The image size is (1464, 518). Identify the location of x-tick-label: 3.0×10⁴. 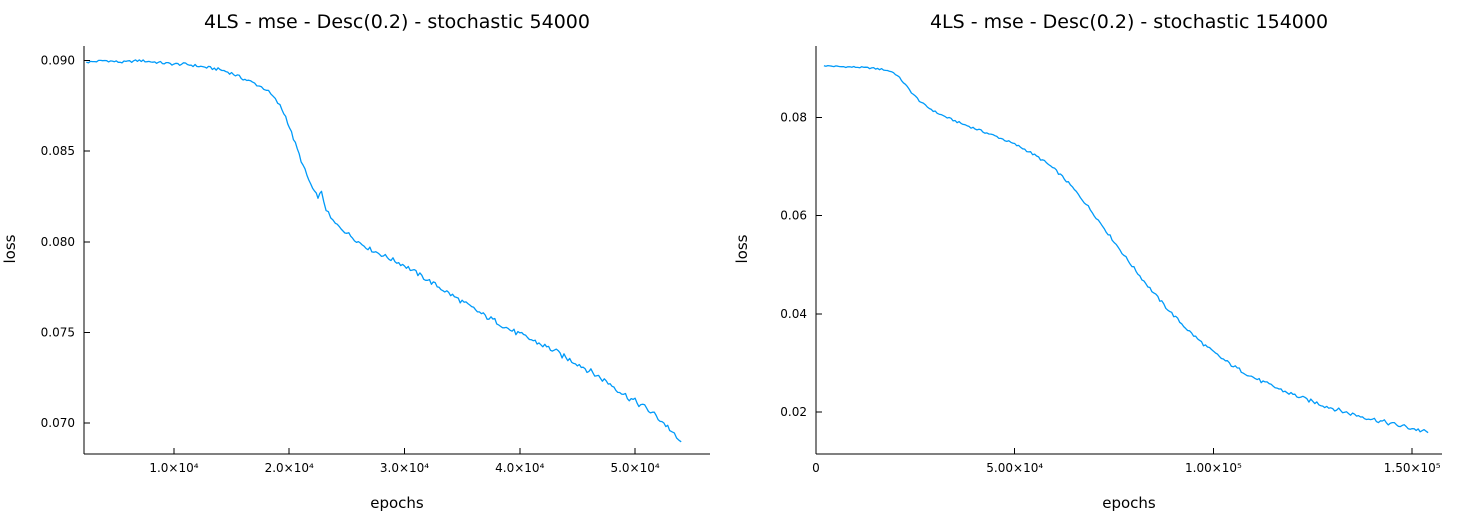
(404, 468).